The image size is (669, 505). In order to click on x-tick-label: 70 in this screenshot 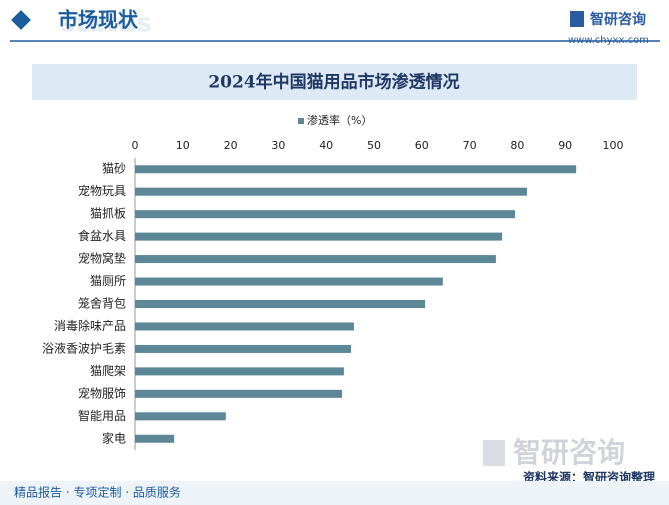, I will do `click(470, 145)`.